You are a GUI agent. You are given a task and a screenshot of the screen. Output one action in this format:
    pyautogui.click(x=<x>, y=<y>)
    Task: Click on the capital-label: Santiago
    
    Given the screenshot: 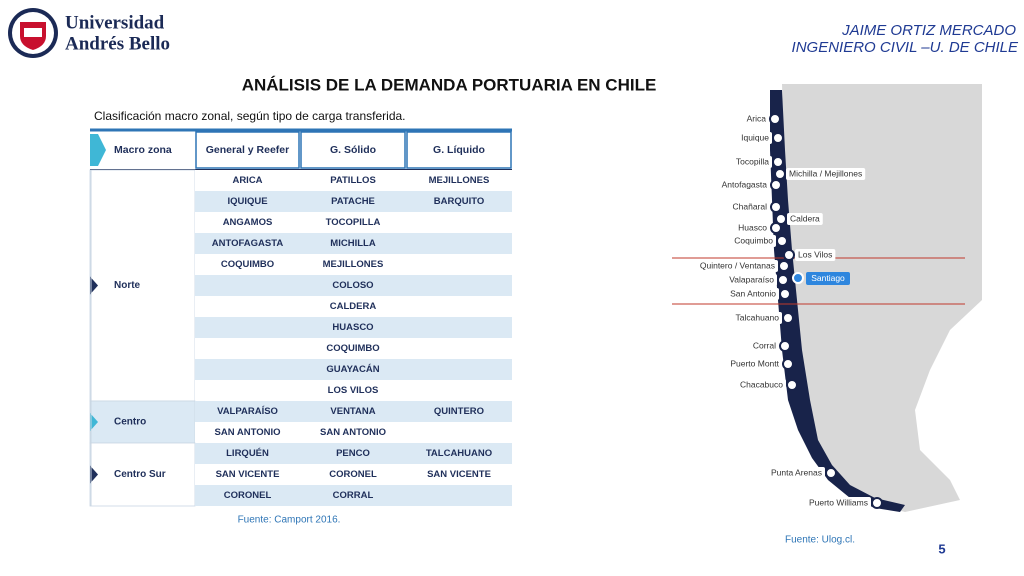 What is the action you would take?
    pyautogui.click(x=828, y=278)
    